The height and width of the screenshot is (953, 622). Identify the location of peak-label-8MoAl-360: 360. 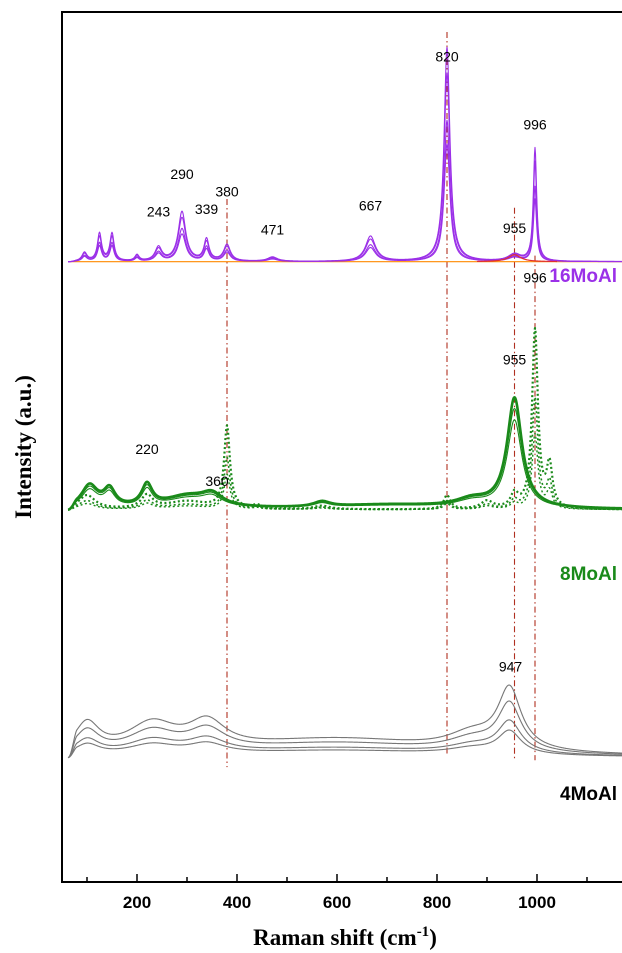
(217, 481).